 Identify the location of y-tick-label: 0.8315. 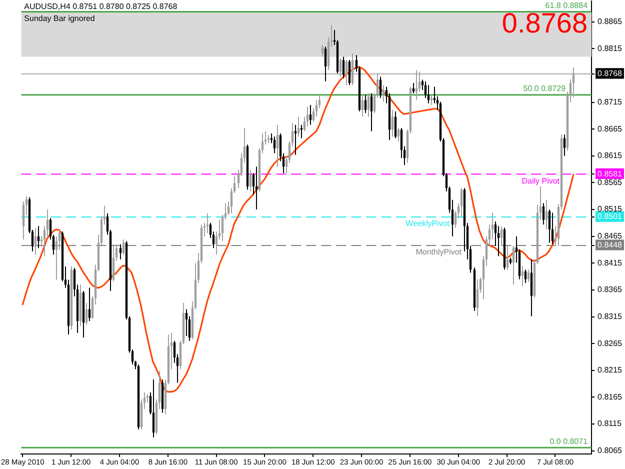
(610, 316).